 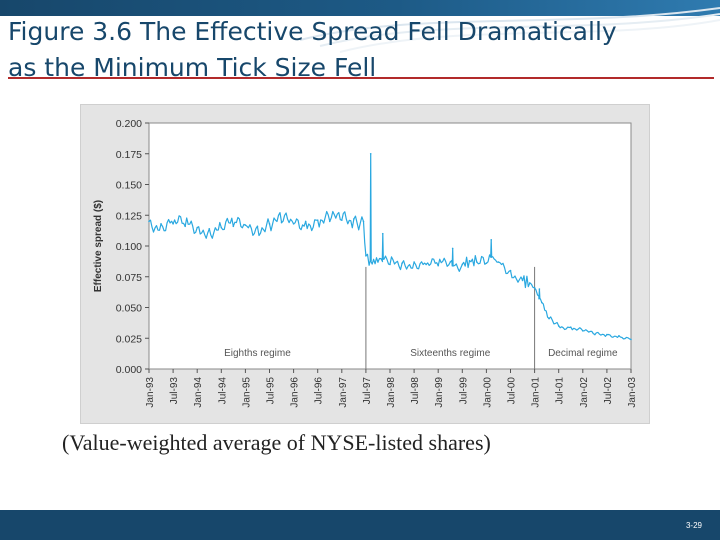 What do you see at coordinates (257, 353) in the screenshot?
I see `regime-label: Eighths regime` at bounding box center [257, 353].